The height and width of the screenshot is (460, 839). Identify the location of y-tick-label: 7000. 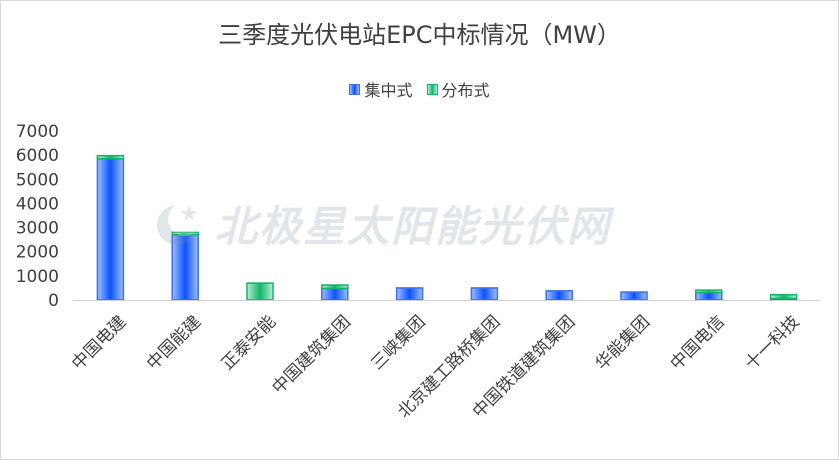
(37, 132).